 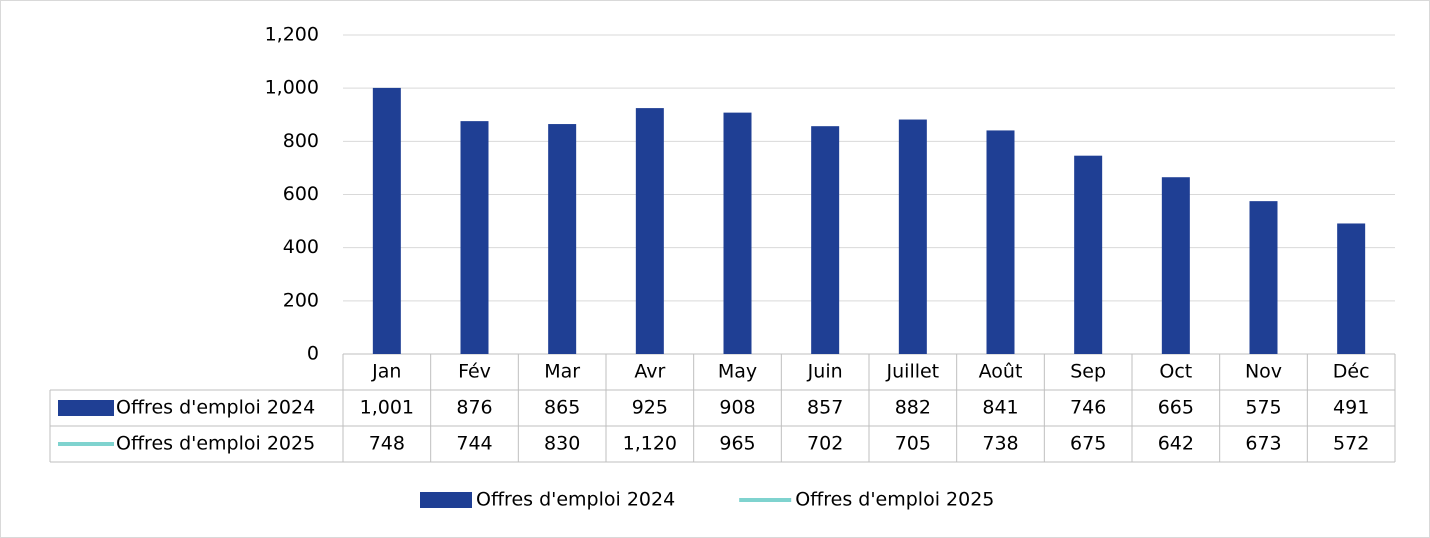 What do you see at coordinates (1176, 408) in the screenshot?
I see `table-cell: 665` at bounding box center [1176, 408].